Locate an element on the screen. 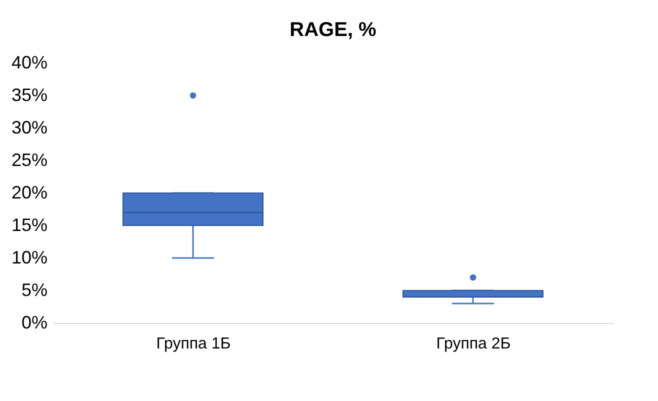 Image resolution: width=658 pixels, height=401 pixels. y-tick-label: 15% is located at coordinates (29, 225).